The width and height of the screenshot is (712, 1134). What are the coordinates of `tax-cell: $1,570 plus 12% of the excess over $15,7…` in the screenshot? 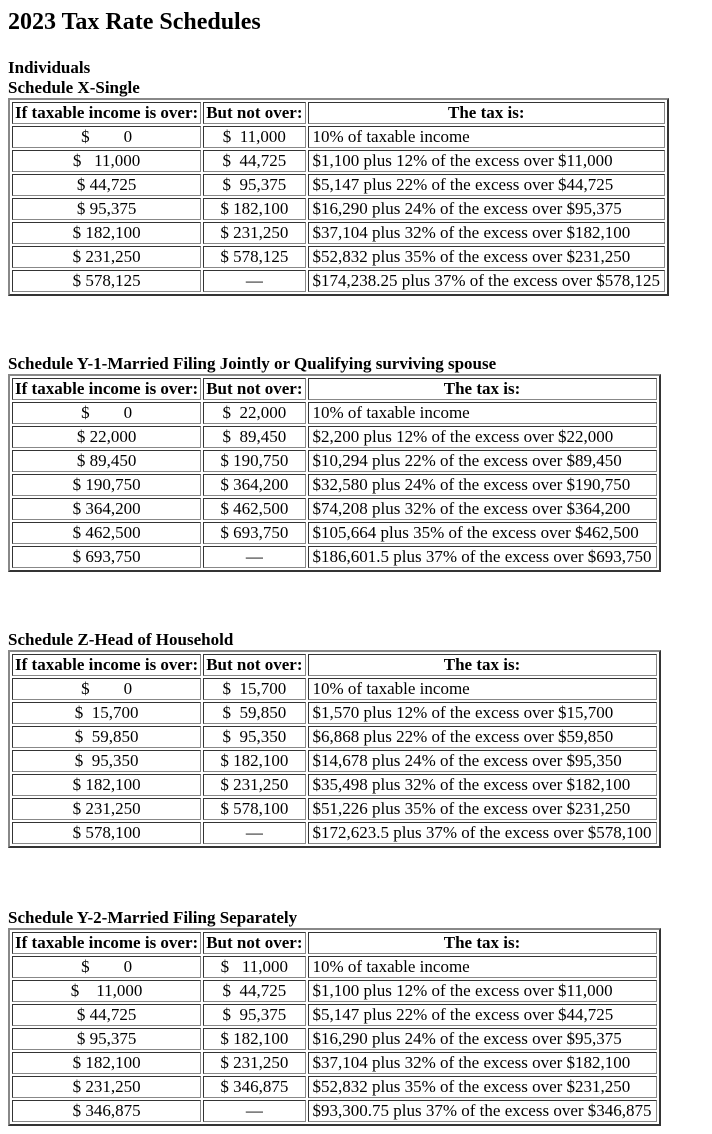 It's located at (482, 713).